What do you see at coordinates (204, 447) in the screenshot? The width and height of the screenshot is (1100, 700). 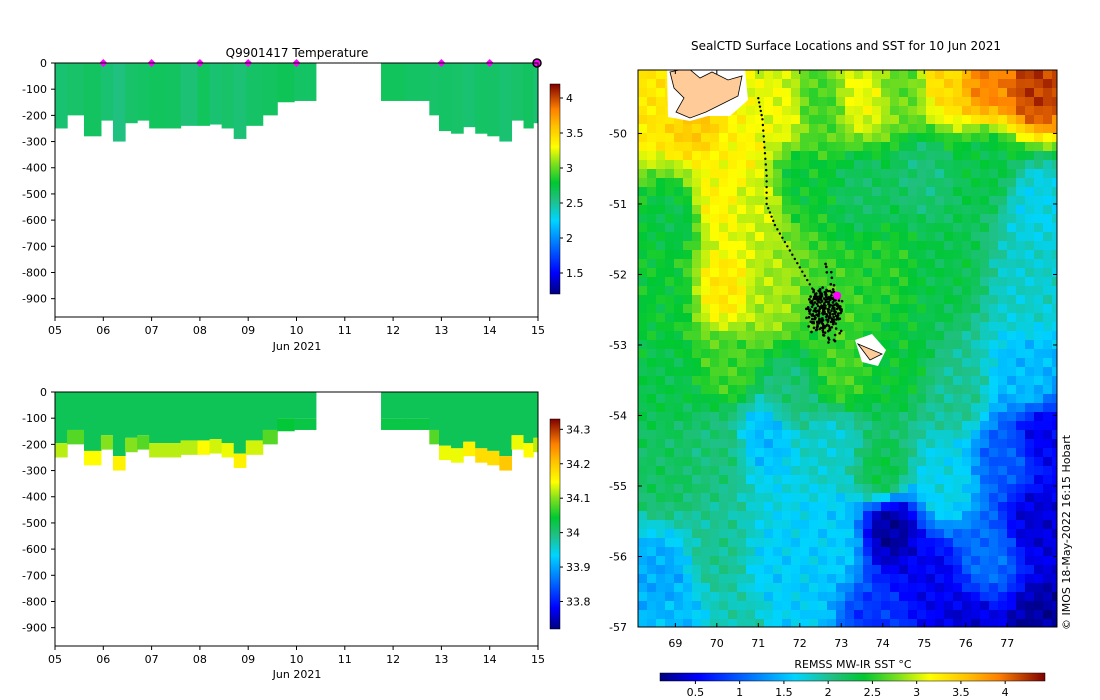 I see `salinity-cell` at bounding box center [204, 447].